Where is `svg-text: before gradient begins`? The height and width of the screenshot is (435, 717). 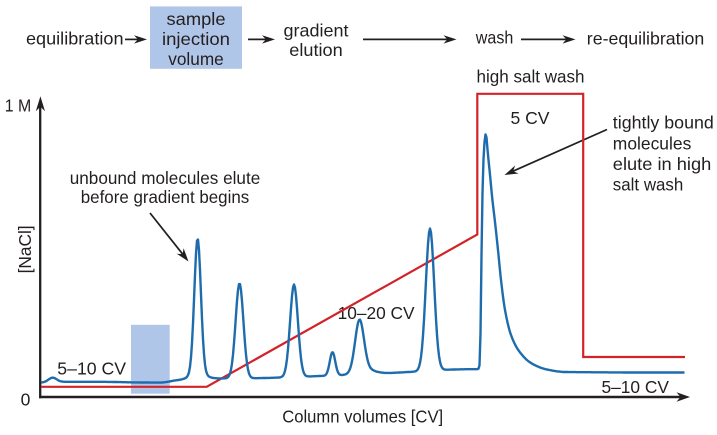
svg-text: before gradient begins is located at coordinates (165, 197).